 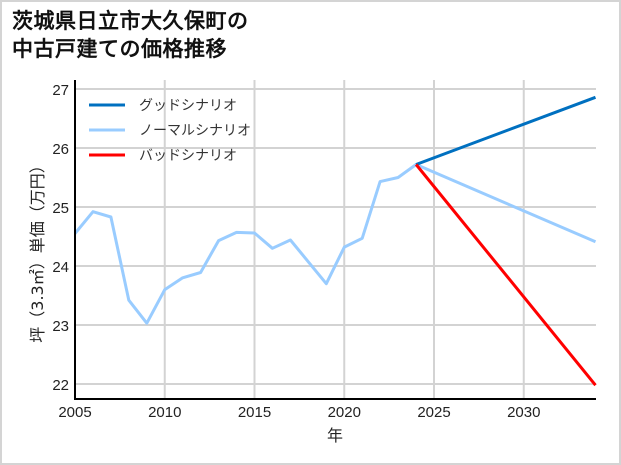 I want to click on y-tick-label: 23, so click(x=60, y=326).